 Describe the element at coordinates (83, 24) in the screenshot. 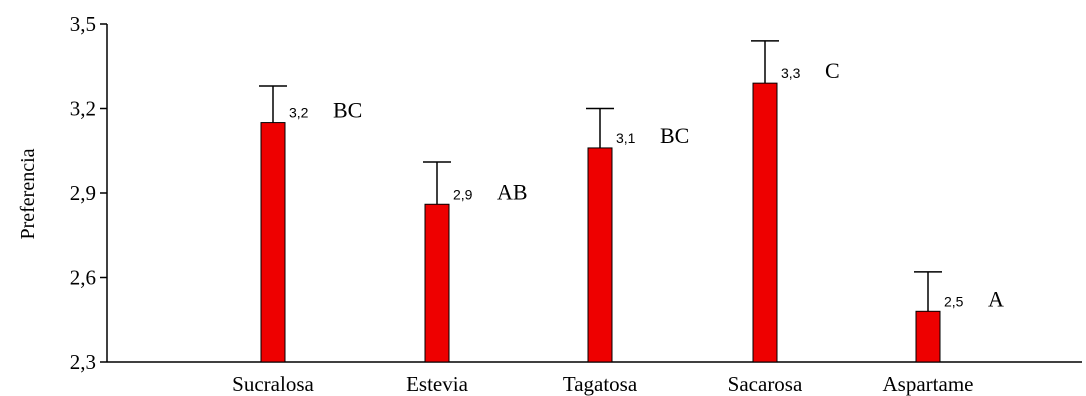

I see `y-tick-label: 3,5` at that location.